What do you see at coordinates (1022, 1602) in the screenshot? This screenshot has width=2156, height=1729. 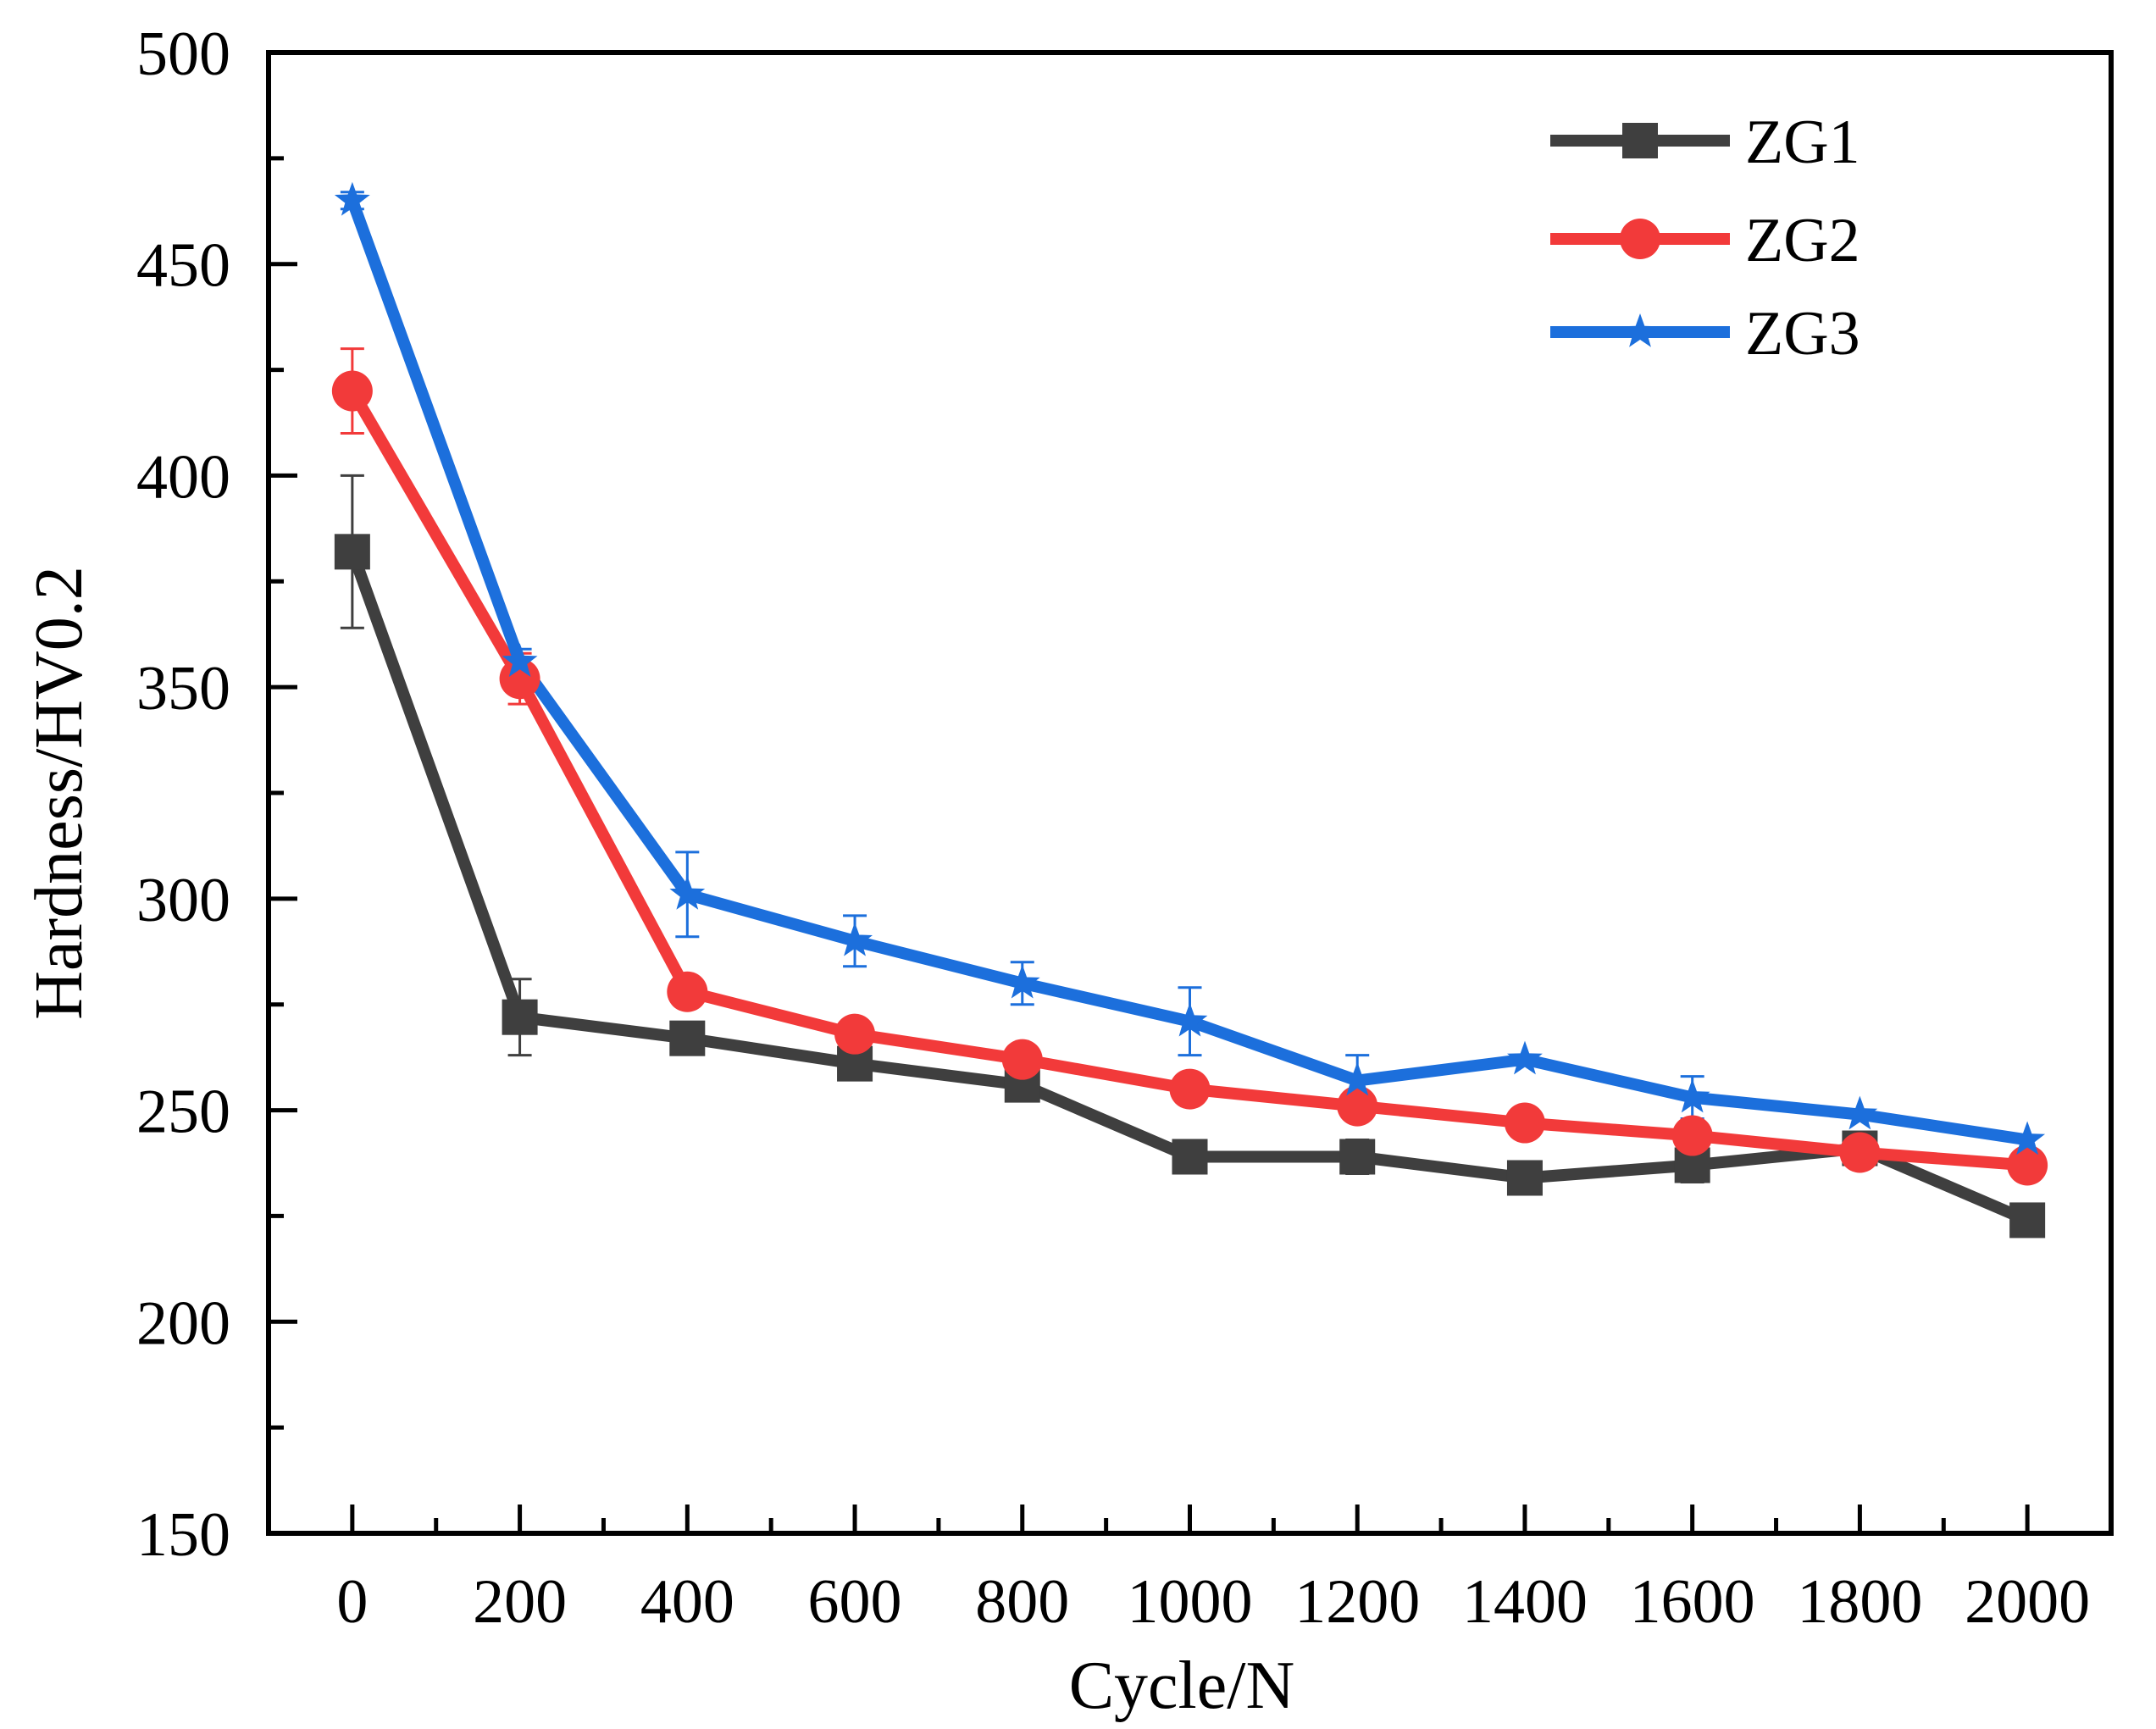 I see `x-tick-label: 800` at bounding box center [1022, 1602].